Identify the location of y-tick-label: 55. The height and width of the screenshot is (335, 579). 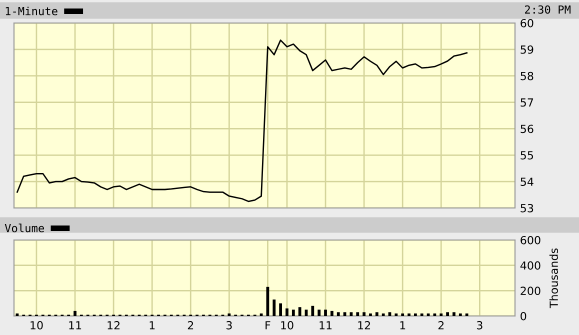
(527, 155).